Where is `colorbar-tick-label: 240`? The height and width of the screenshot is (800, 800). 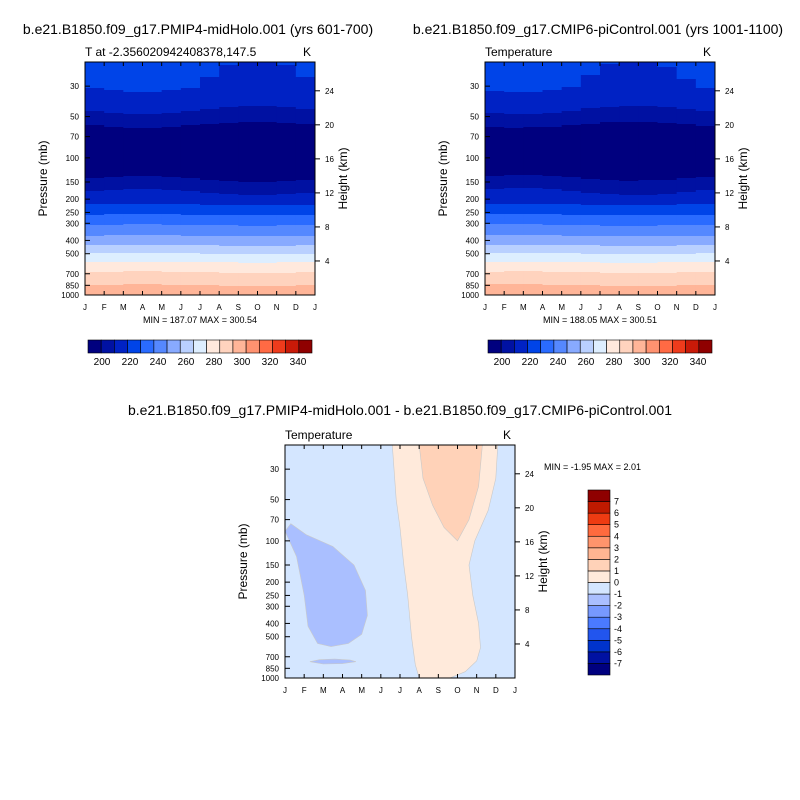
colorbar-tick-label: 240 is located at coordinates (158, 362).